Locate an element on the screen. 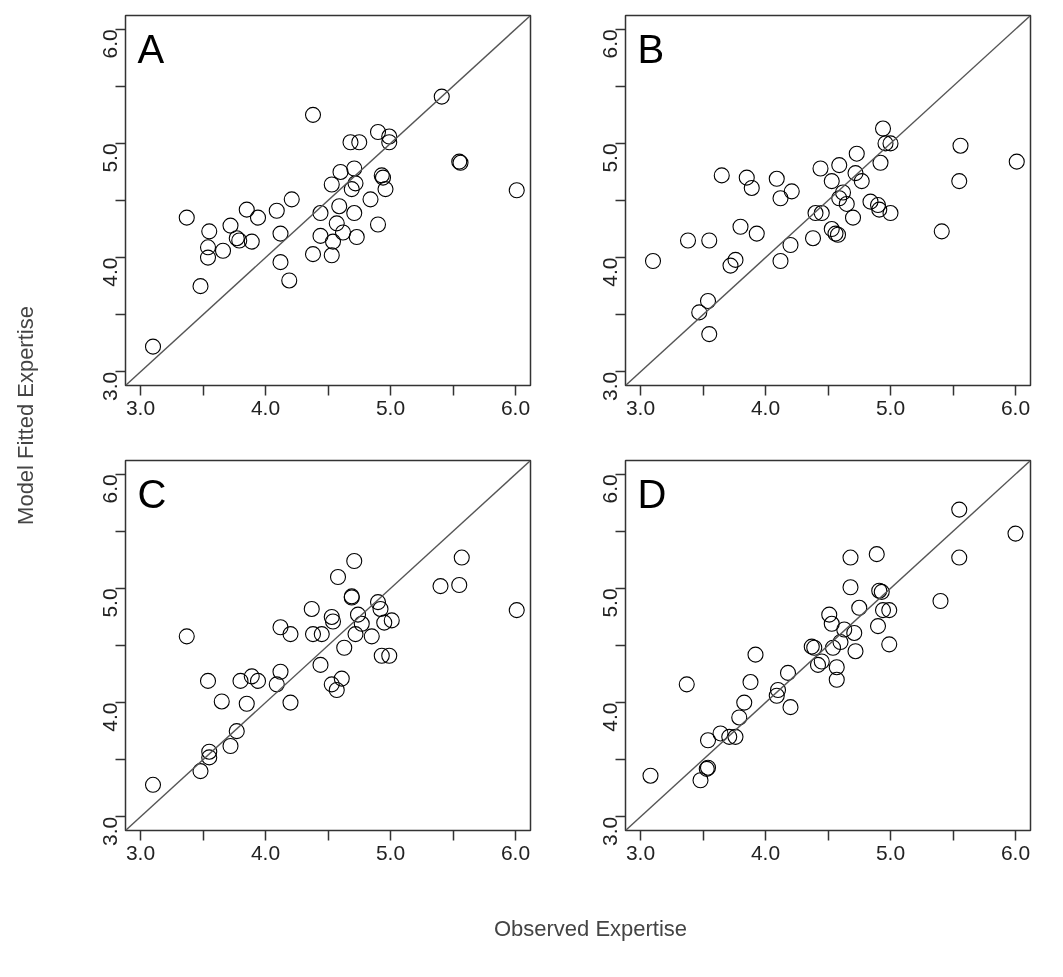 The height and width of the screenshot is (977, 1063). chart-title: B is located at coordinates (651, 48).